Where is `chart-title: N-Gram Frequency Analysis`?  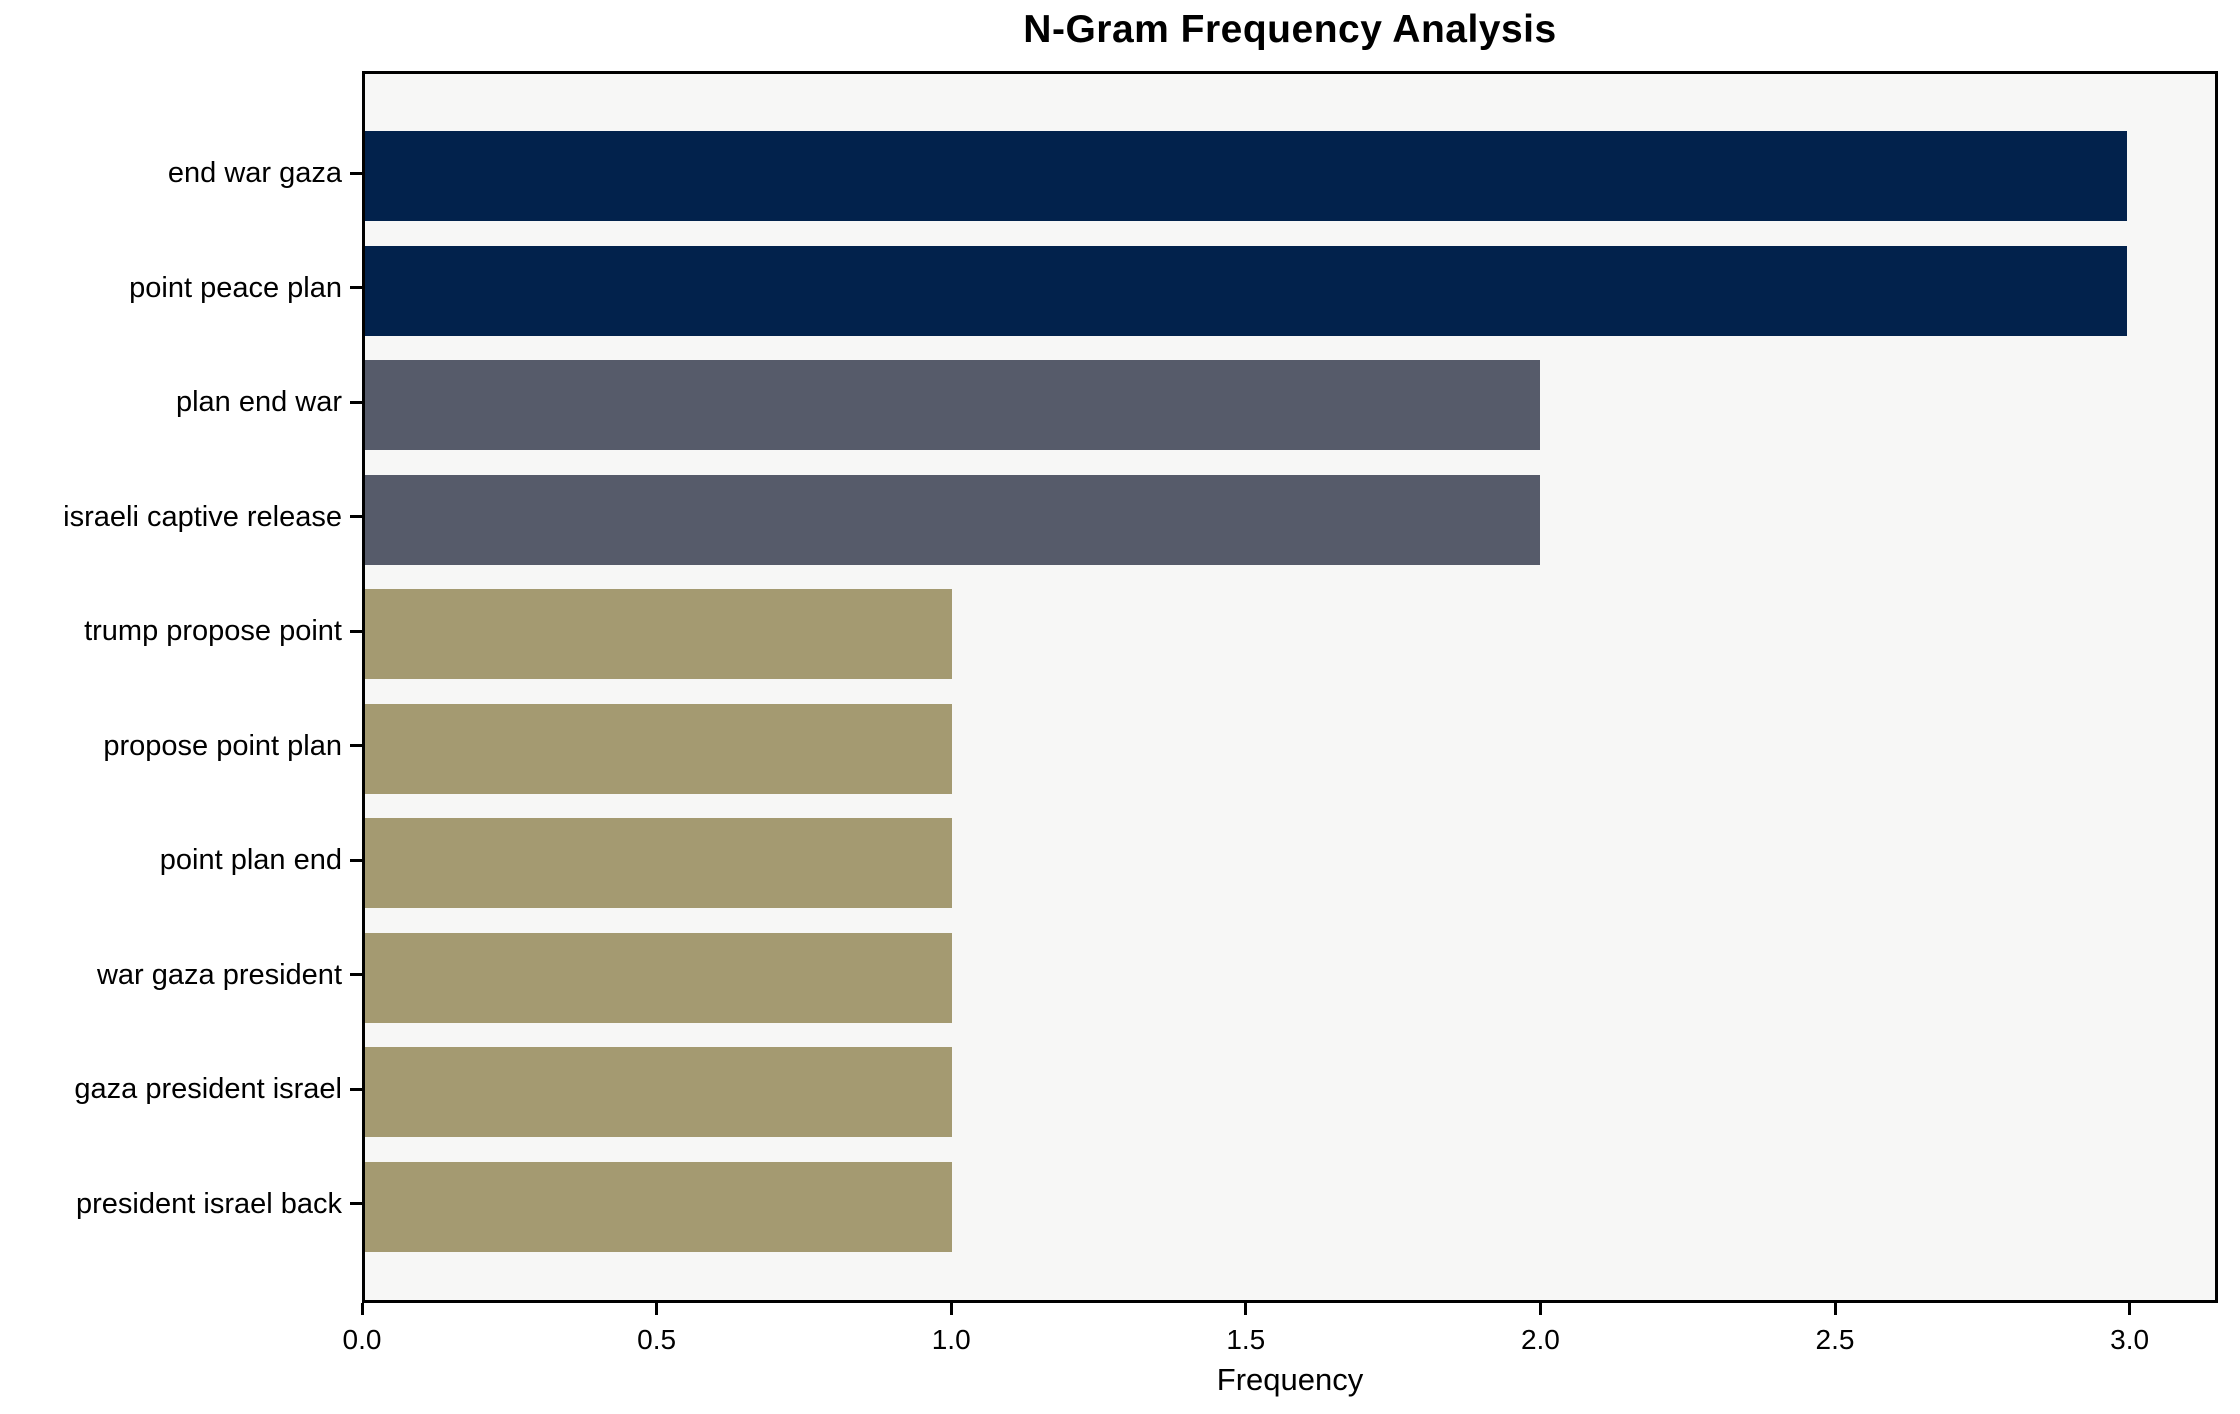
chart-title: N-Gram Frequency Analysis is located at coordinates (1290, 29).